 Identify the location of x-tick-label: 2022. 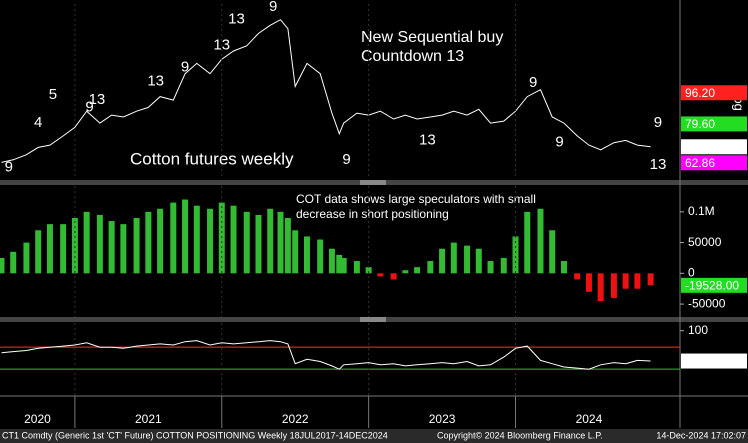
(295, 419).